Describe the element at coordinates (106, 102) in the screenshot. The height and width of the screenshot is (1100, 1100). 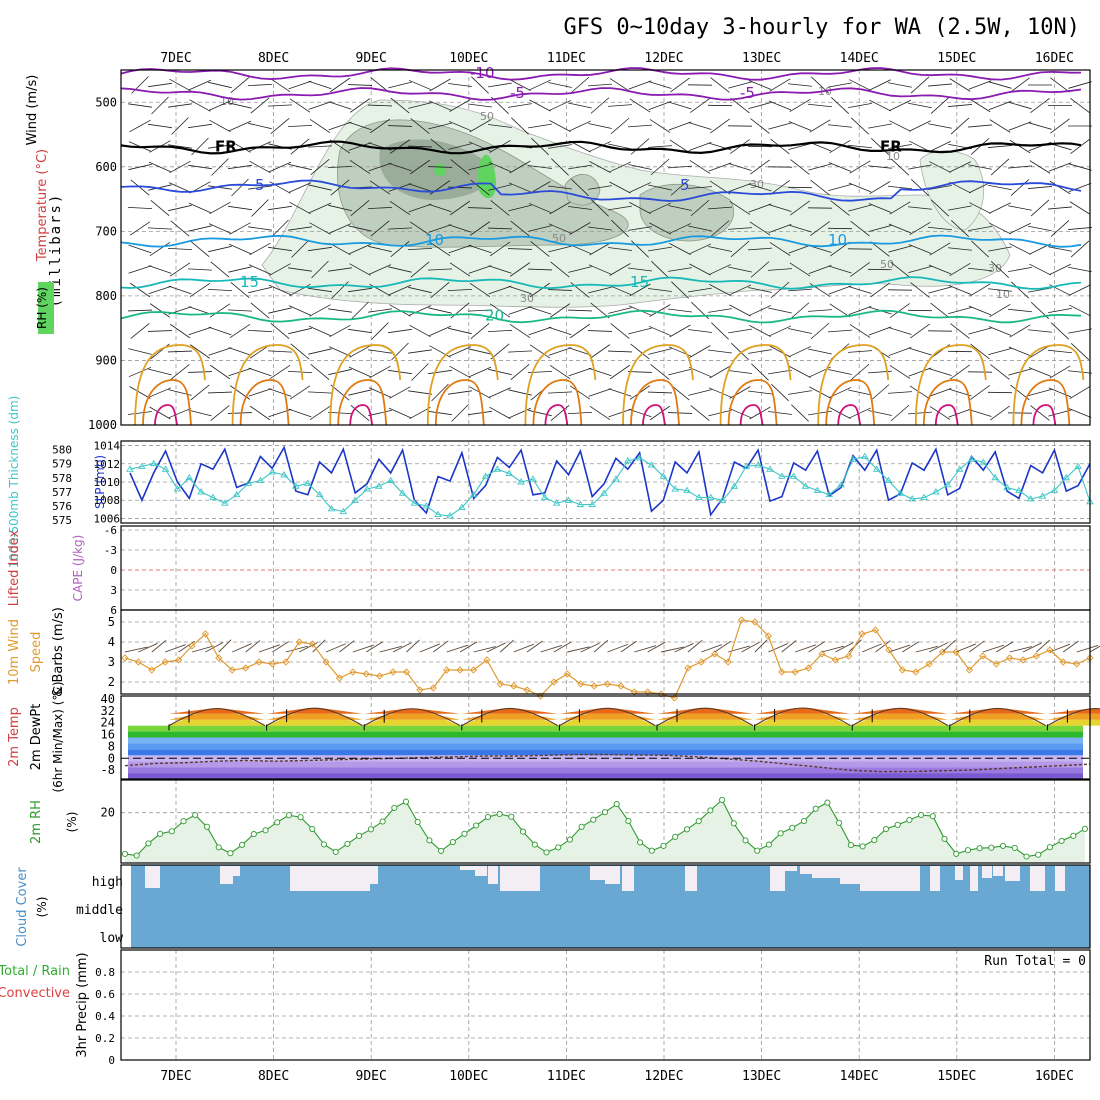
I see `pressure-tick-label: 500` at that location.